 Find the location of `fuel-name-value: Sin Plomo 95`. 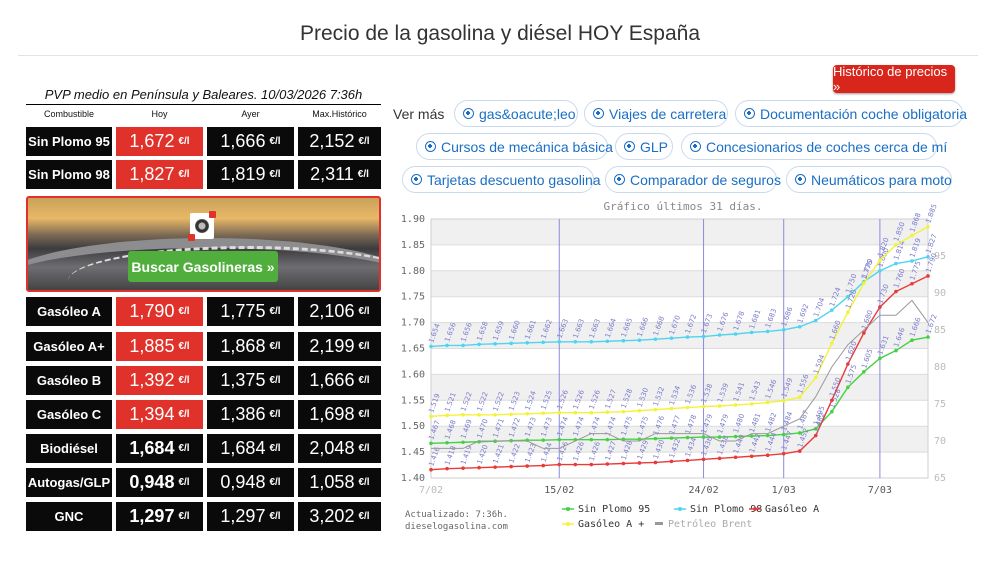

fuel-name-value: Sin Plomo 95 is located at coordinates (69, 141).